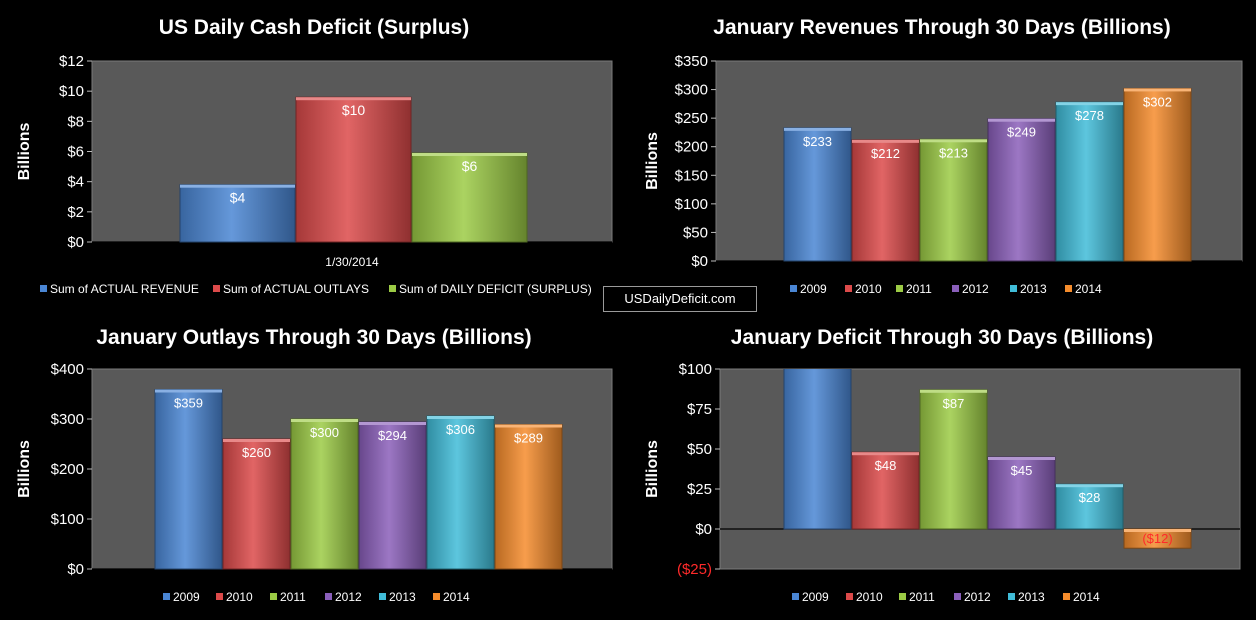 The width and height of the screenshot is (1256, 620). What do you see at coordinates (885, 153) in the screenshot?
I see `data-label: $212` at bounding box center [885, 153].